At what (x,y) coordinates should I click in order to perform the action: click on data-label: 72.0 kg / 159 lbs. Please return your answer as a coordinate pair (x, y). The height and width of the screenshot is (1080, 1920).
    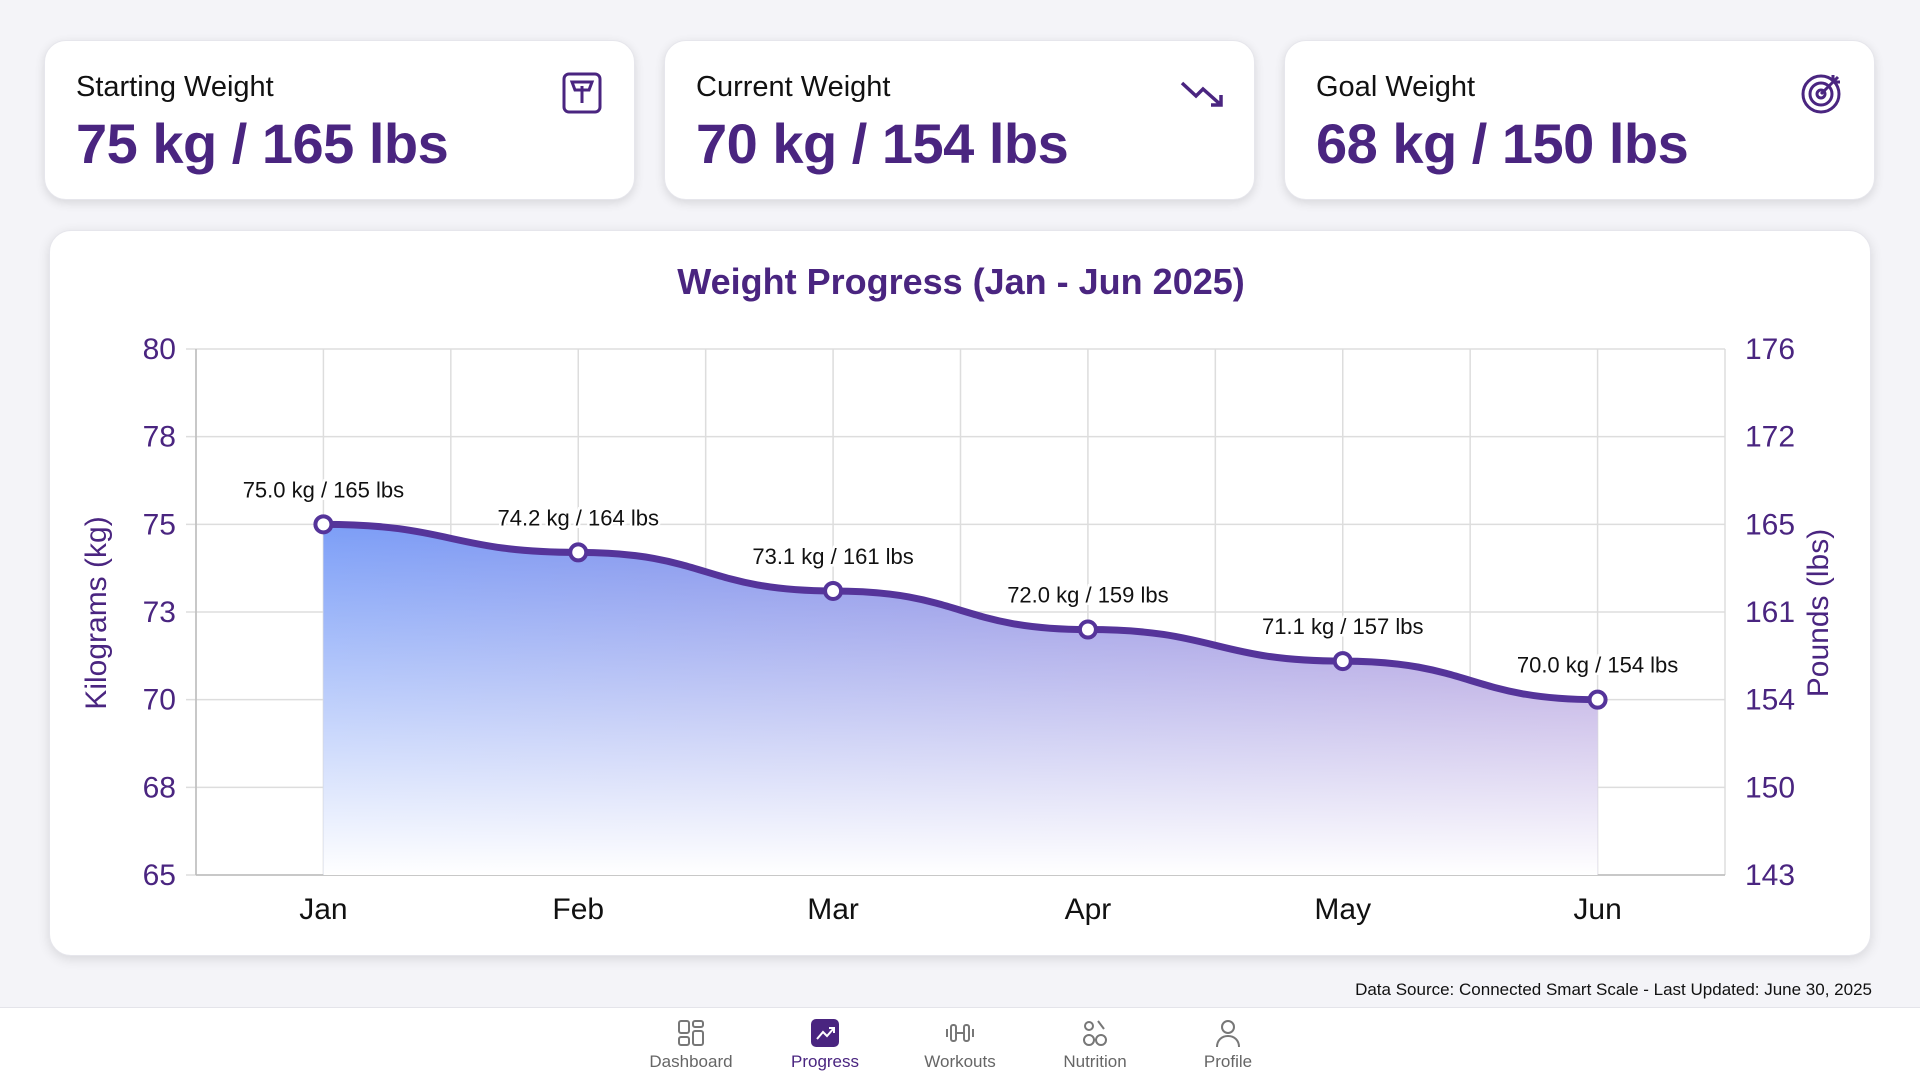
    Looking at the image, I should click on (1087, 595).